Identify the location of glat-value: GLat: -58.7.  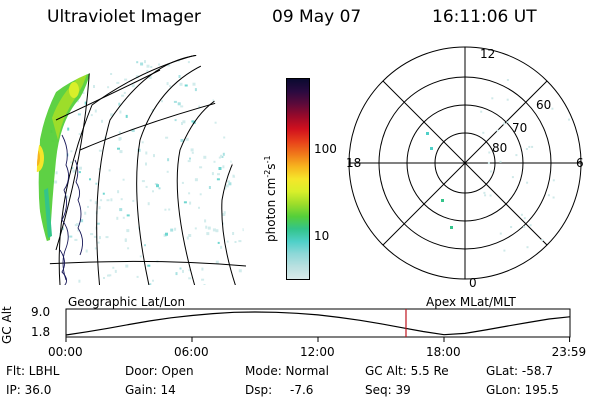
(519, 371).